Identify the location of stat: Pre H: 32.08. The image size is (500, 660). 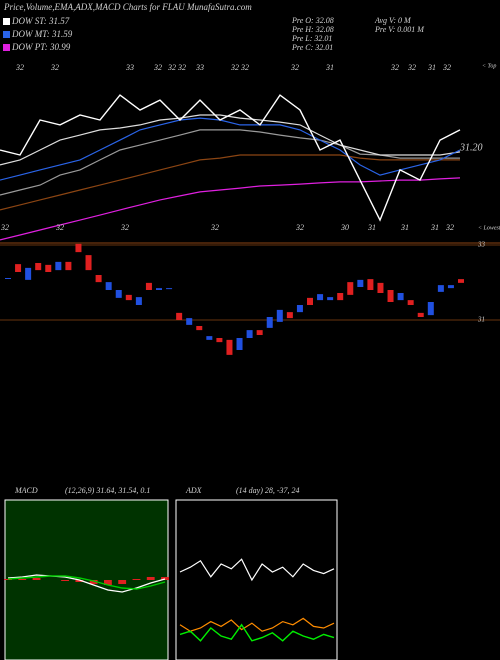
(312, 29).